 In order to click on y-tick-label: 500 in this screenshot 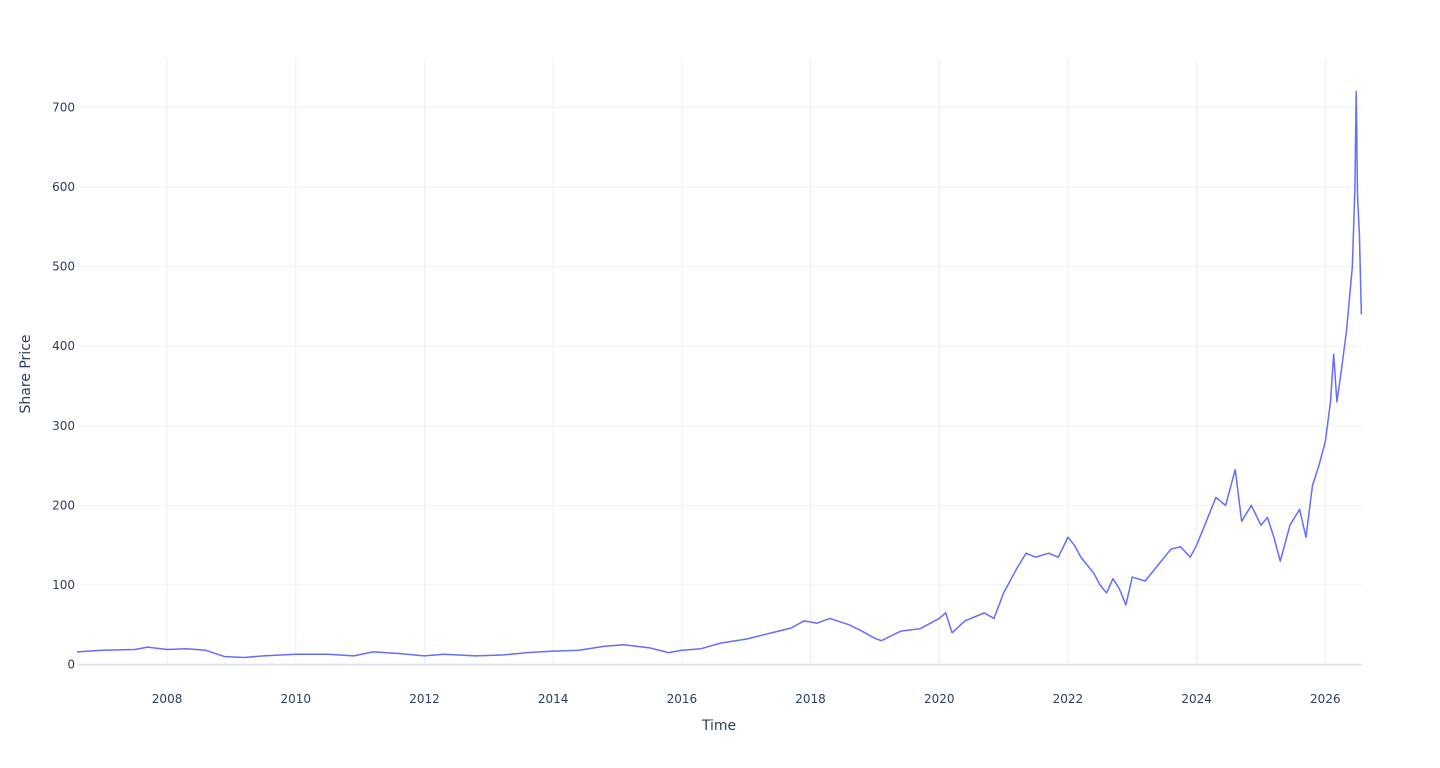, I will do `click(63, 267)`.